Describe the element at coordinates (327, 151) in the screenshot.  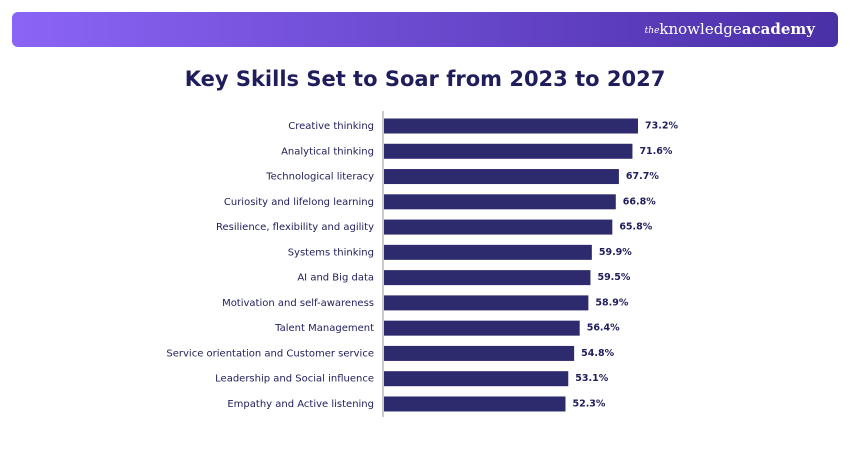
I see `category-label: Analytical thinking` at that location.